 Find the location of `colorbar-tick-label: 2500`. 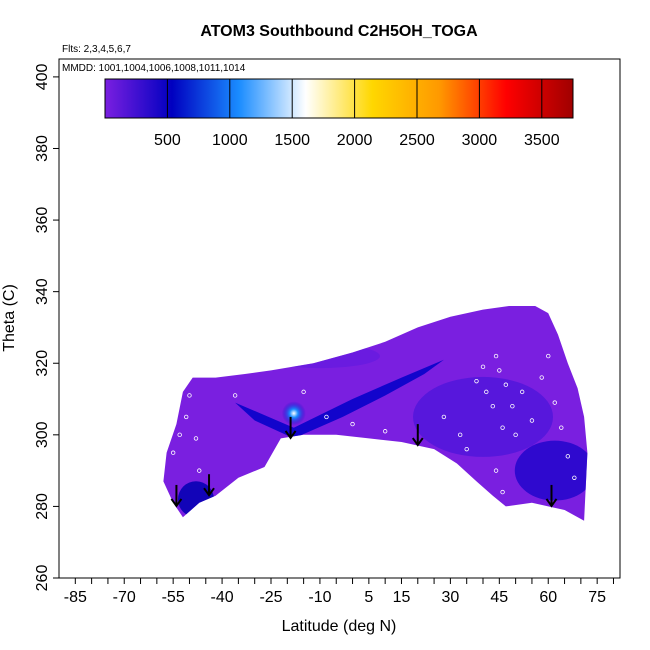

colorbar-tick-label: 2500 is located at coordinates (417, 140).